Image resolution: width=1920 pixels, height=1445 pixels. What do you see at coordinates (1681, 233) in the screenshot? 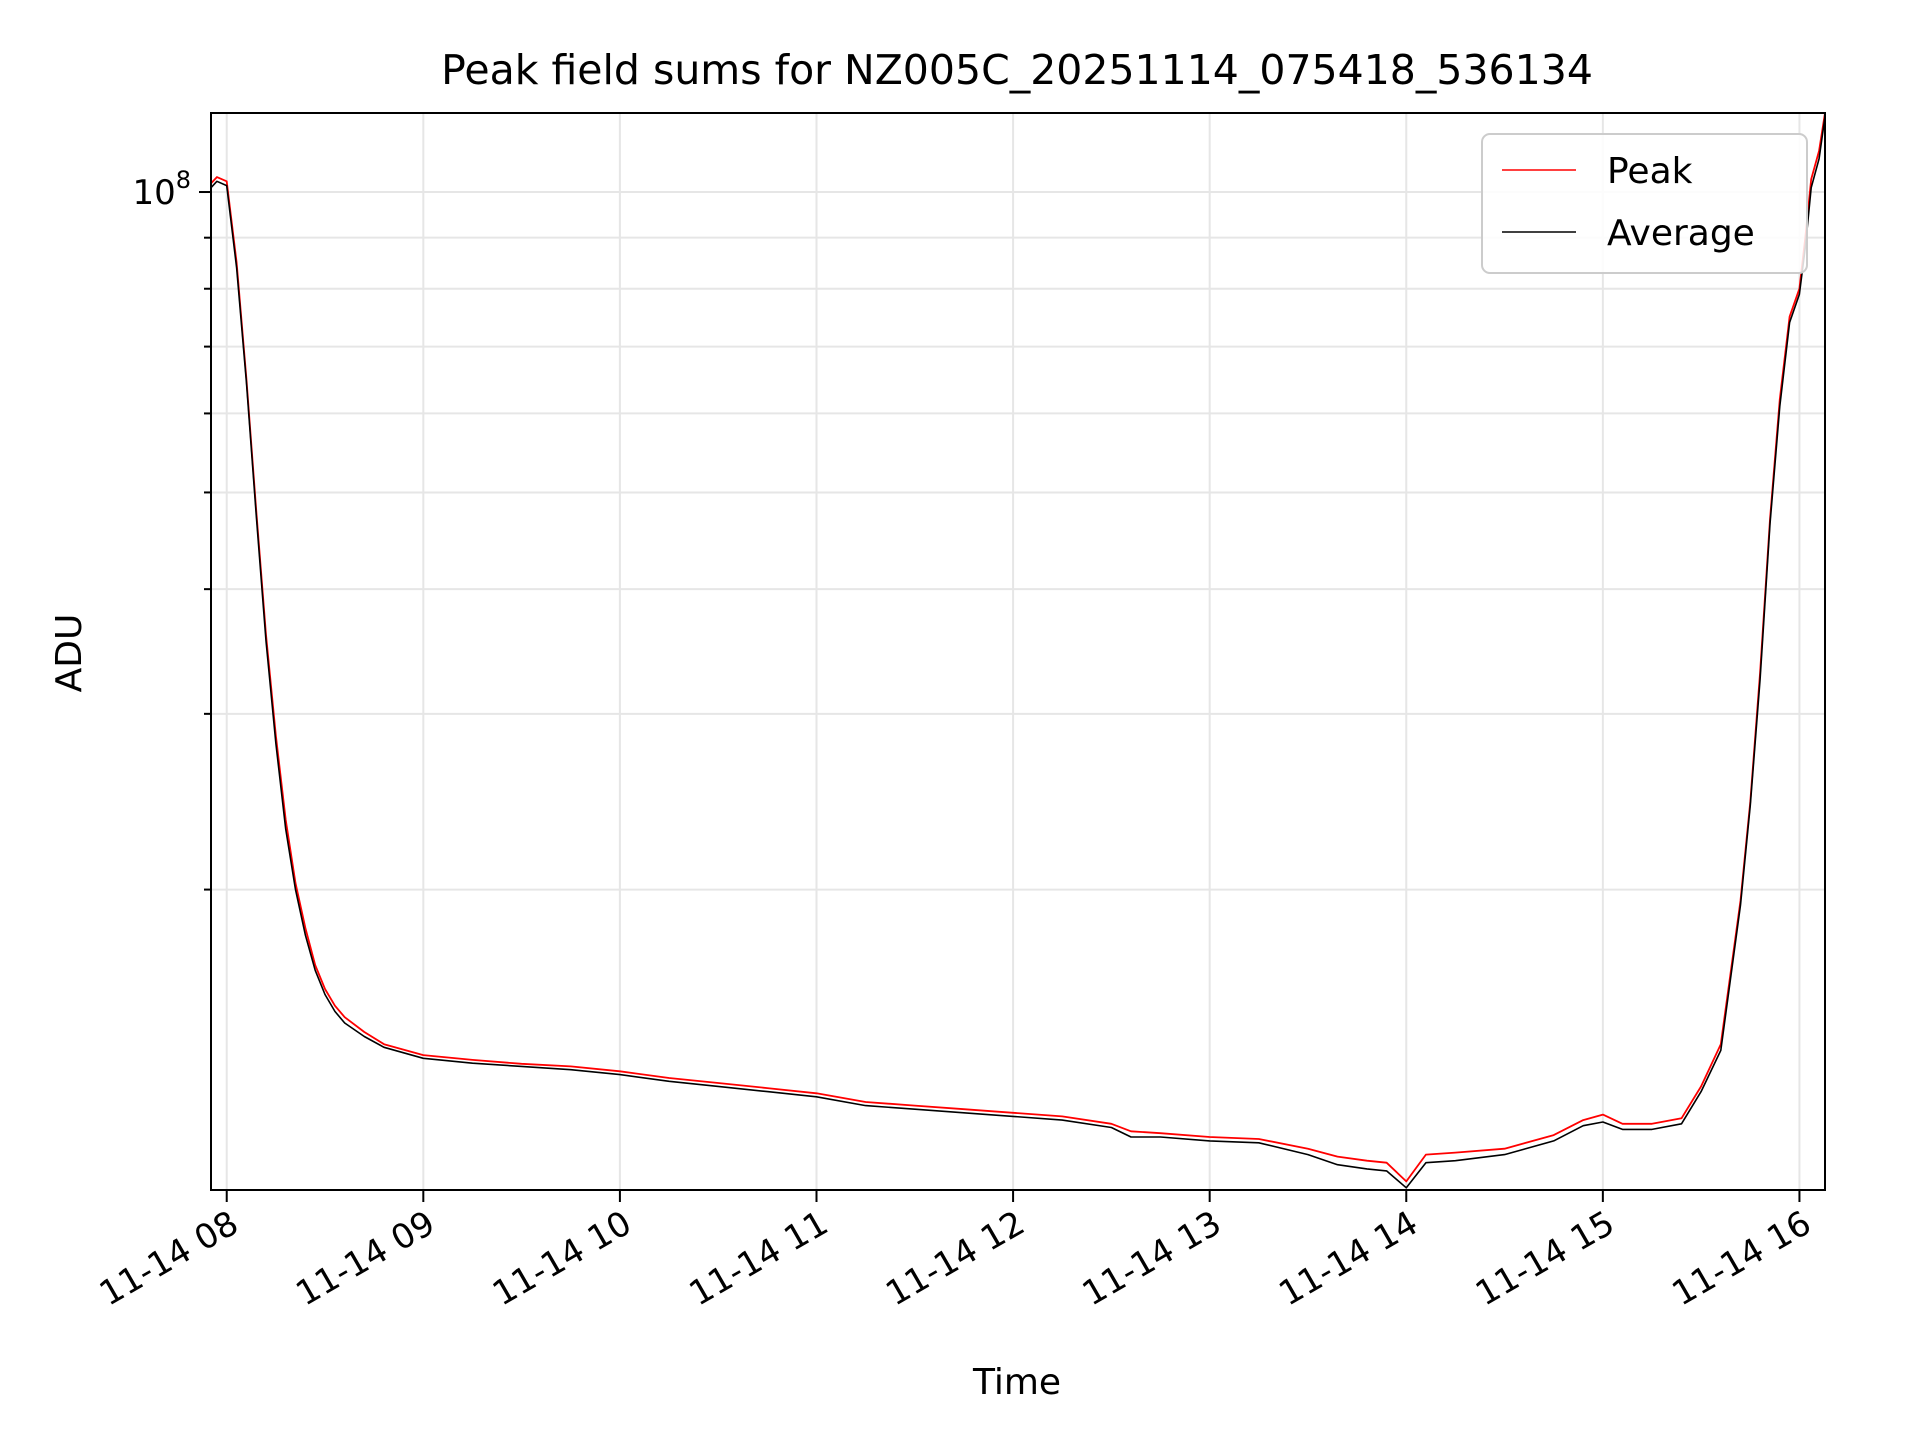
I see `legend-label-average: Average` at bounding box center [1681, 233].